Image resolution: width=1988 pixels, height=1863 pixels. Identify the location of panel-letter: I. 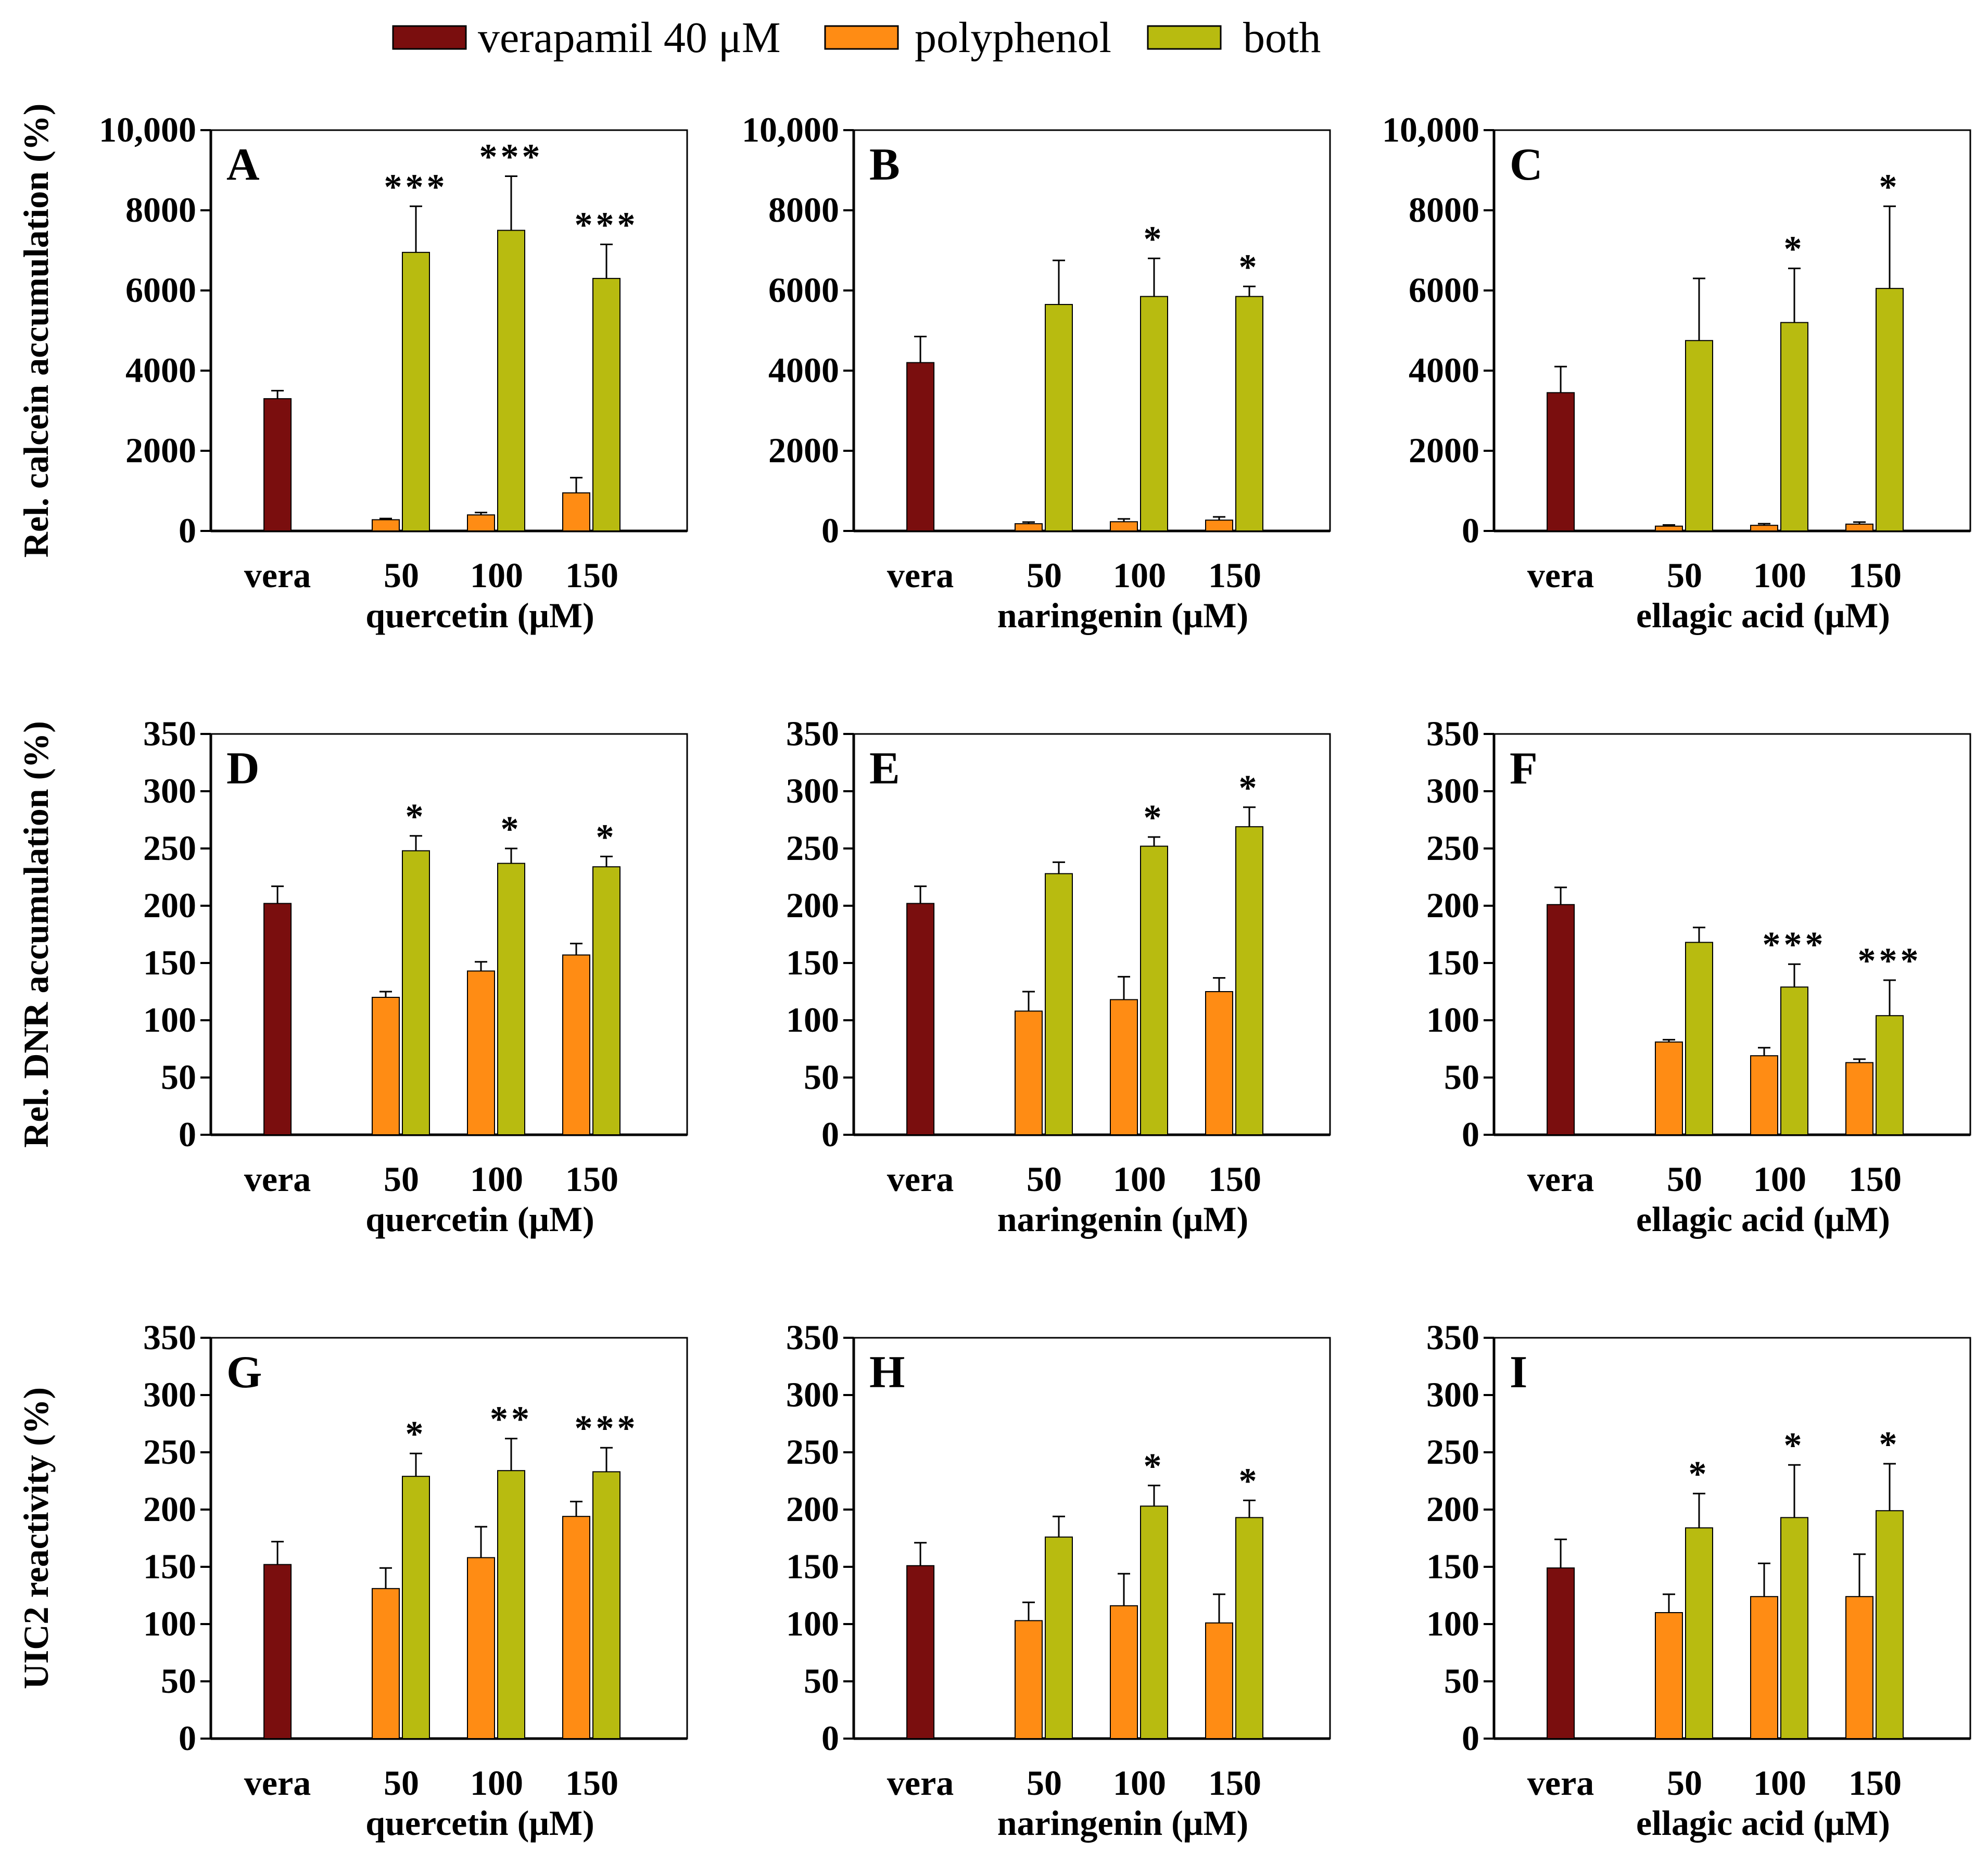
(1518, 1373).